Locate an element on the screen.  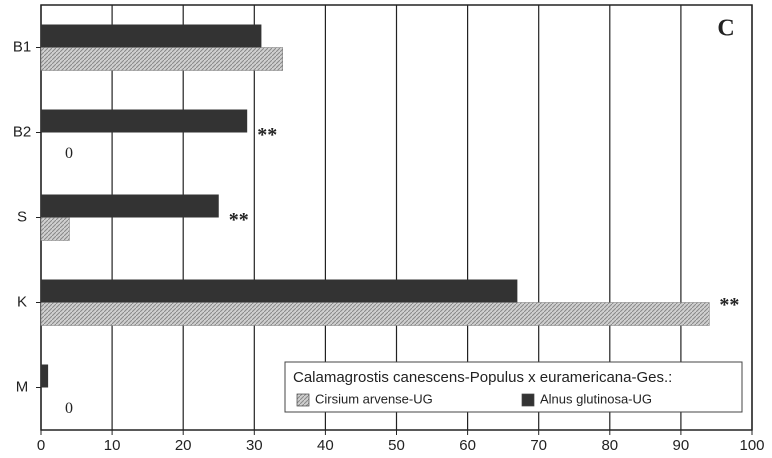
y-tick-label: B2 is located at coordinates (22, 131).